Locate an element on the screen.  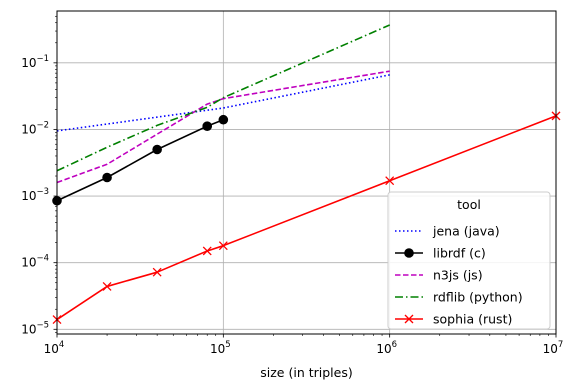
x-axis-label: size (in triples) is located at coordinates (306, 372).